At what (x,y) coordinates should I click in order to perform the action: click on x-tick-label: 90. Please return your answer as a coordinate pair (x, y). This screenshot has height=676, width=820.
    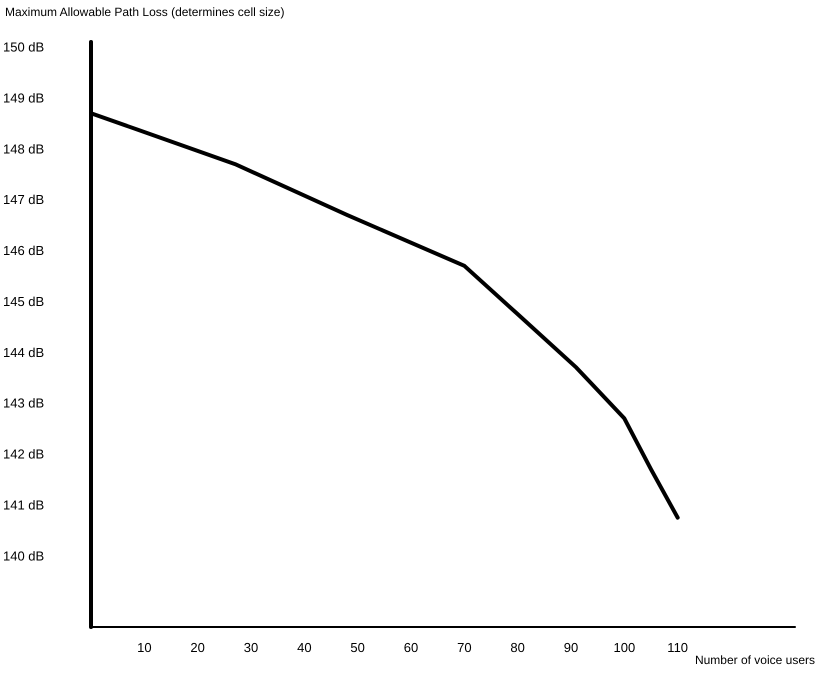
    Looking at the image, I should click on (571, 647).